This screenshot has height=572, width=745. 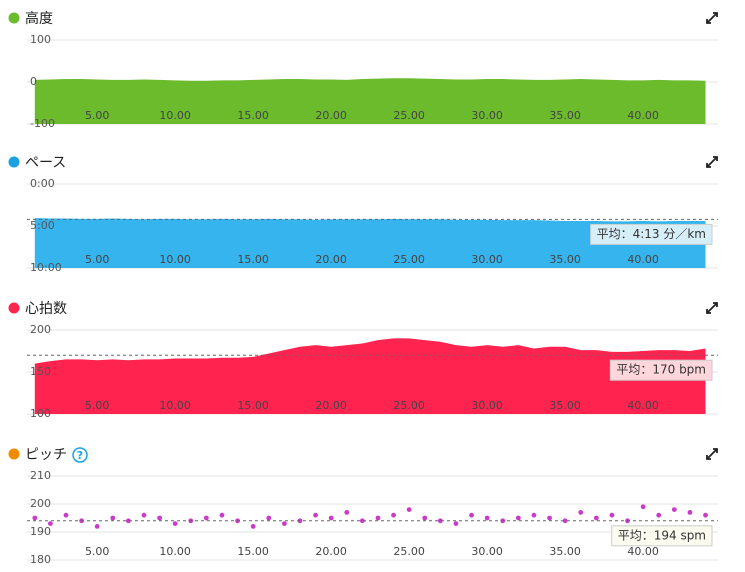 I want to click on y-tick-label: 5:00, so click(x=42, y=225).